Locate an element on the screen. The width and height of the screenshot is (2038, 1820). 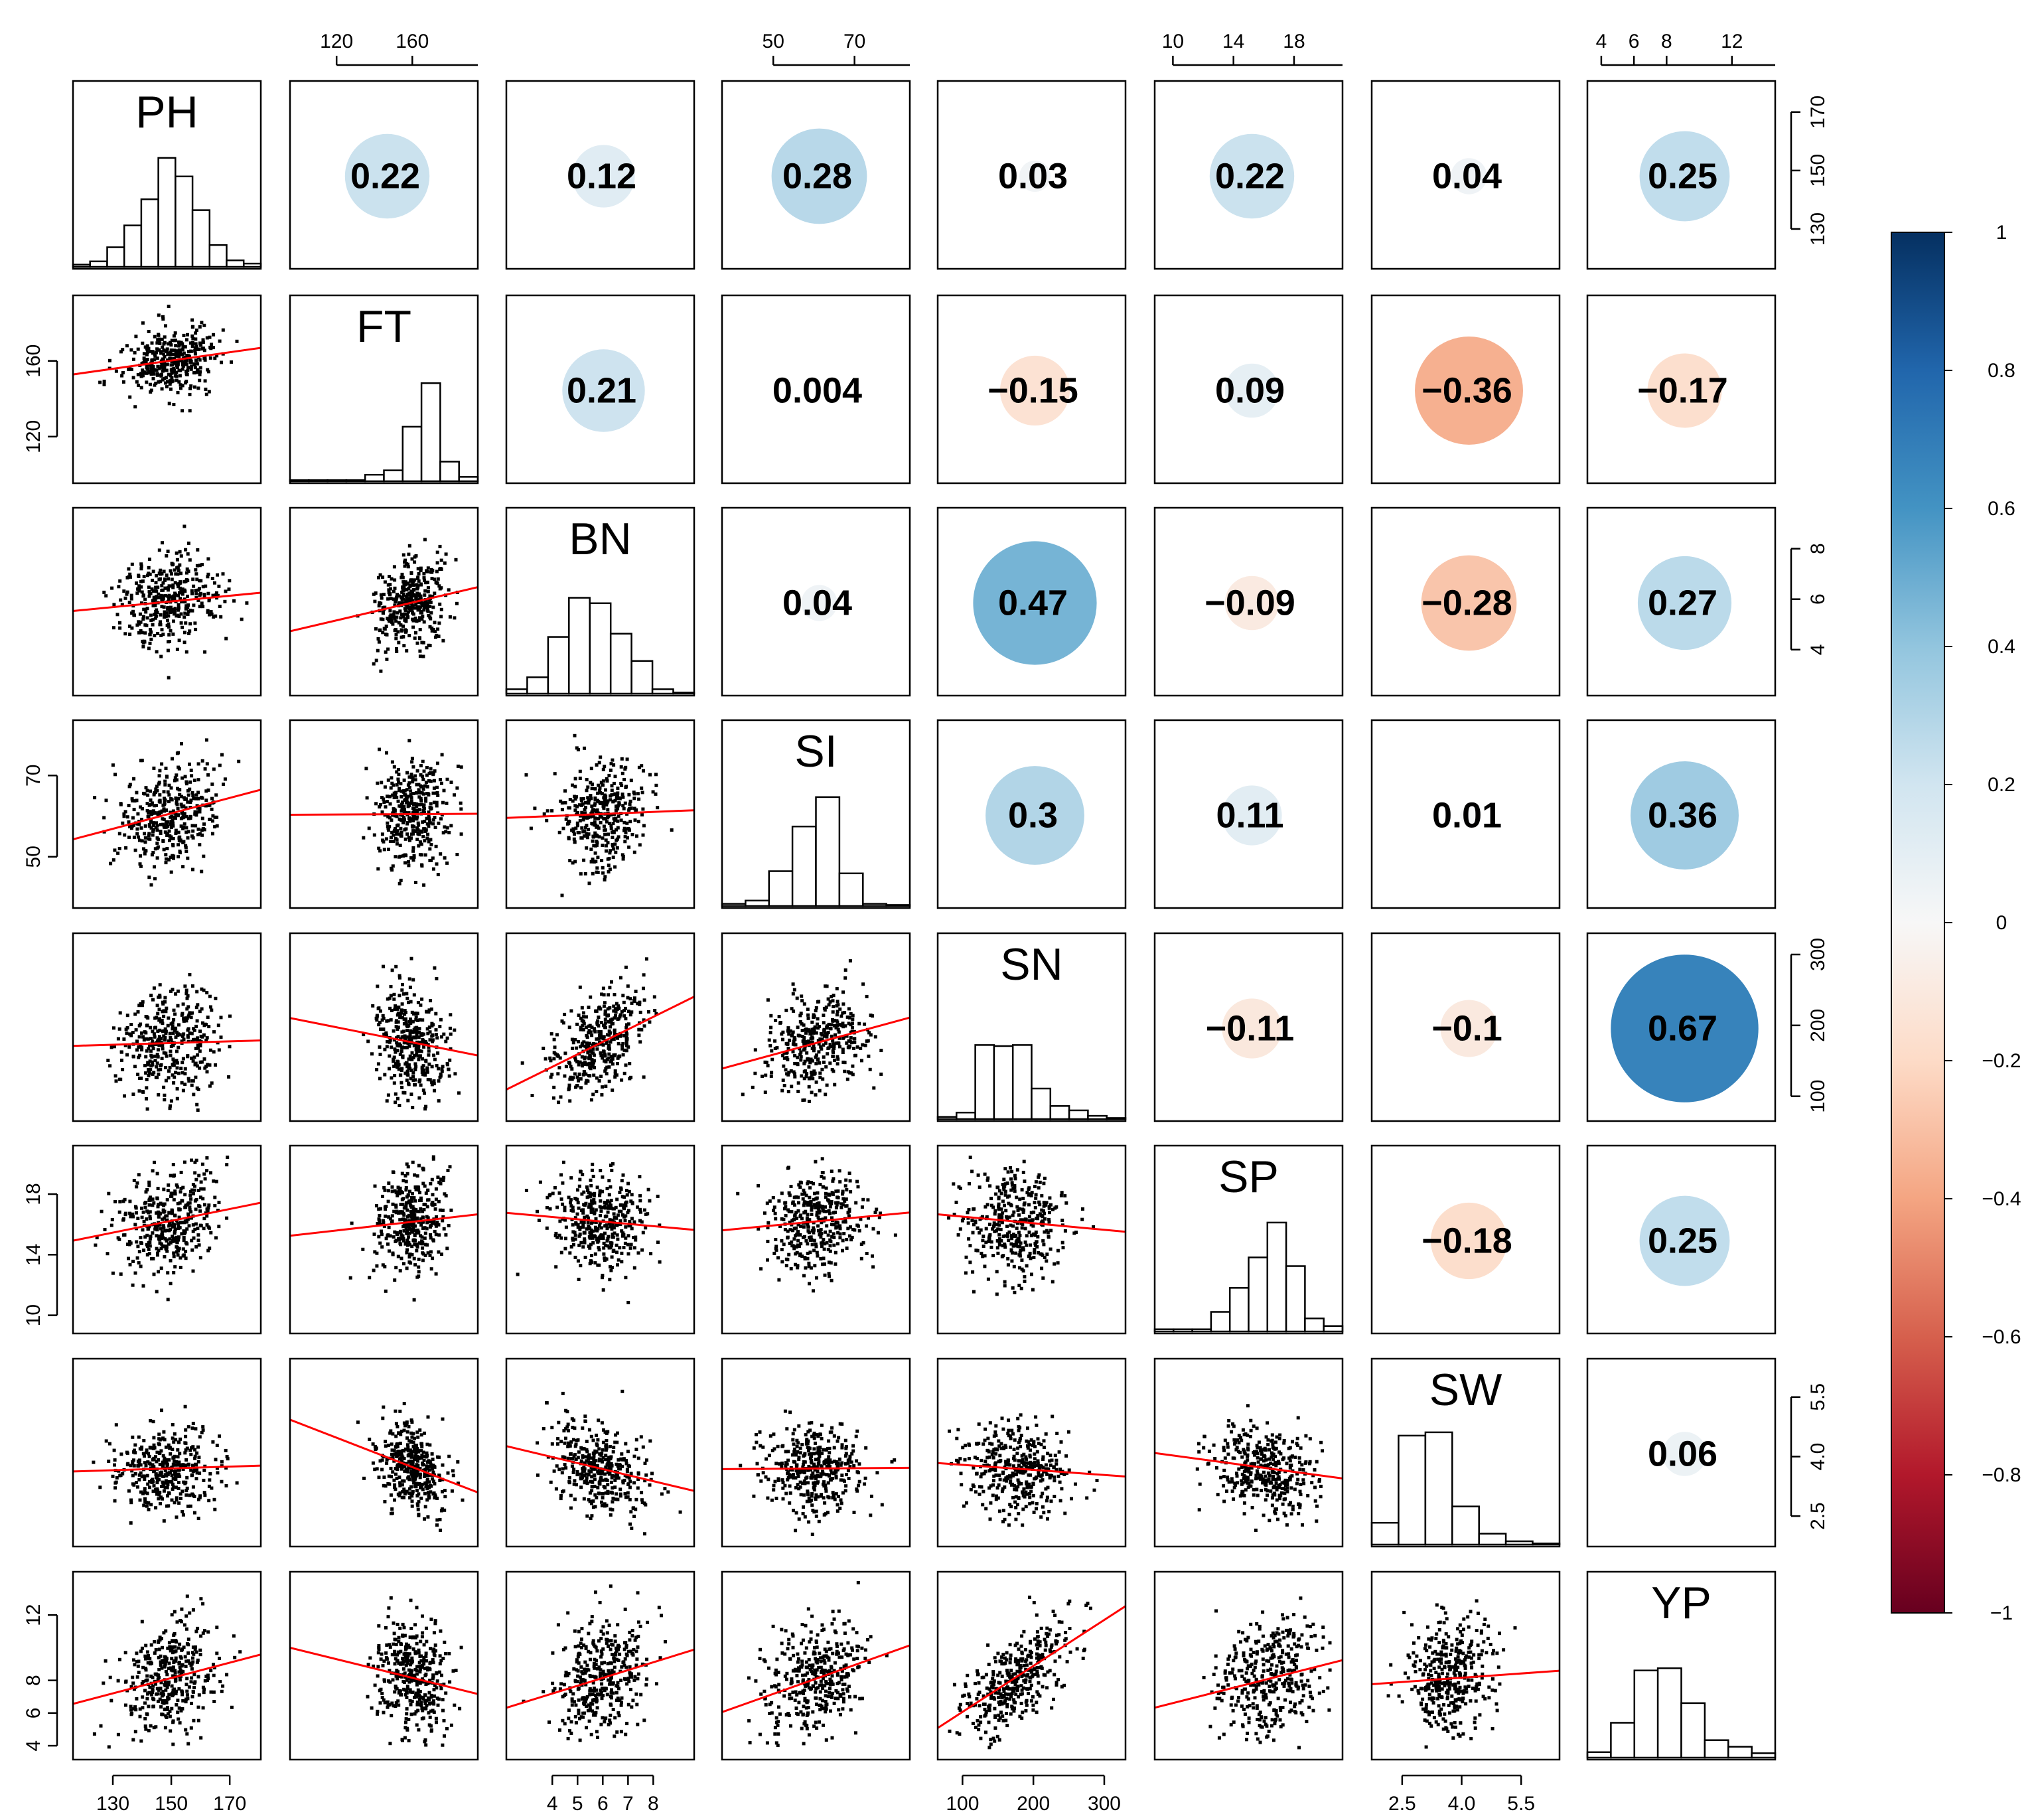
panel-frame is located at coordinates (600, 175).